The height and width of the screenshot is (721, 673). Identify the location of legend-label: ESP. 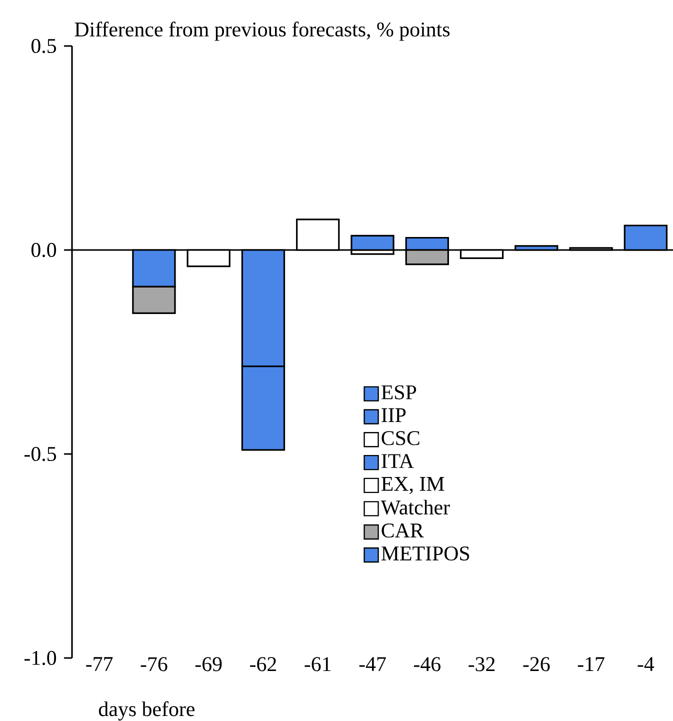
(398, 392).